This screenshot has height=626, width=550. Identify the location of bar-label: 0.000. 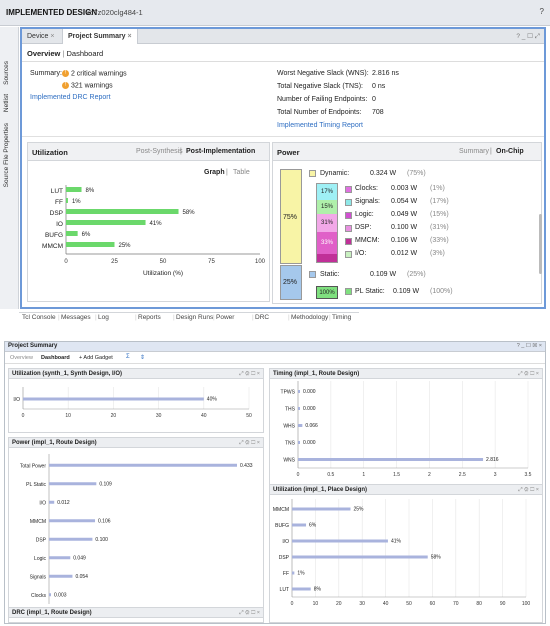
(309, 443).